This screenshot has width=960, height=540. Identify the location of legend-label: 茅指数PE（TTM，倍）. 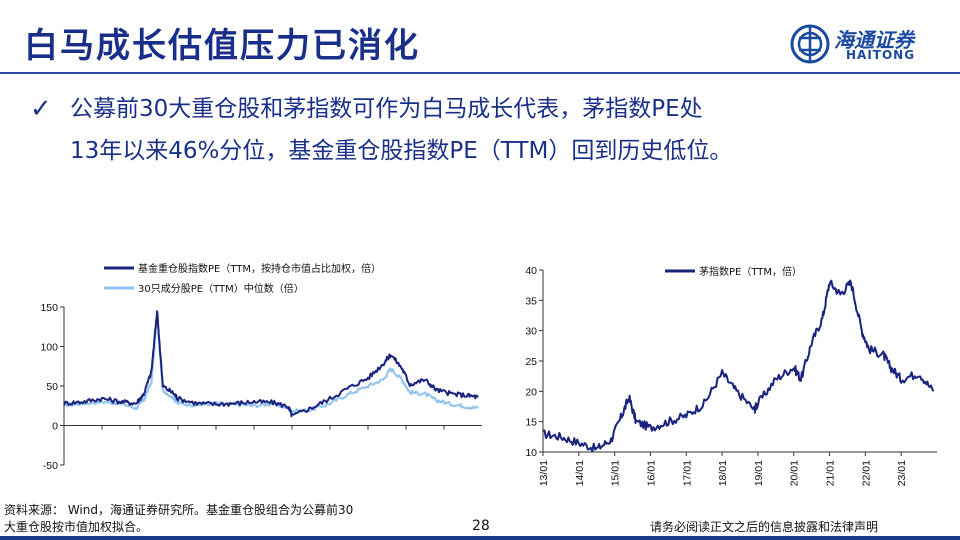
(750, 271).